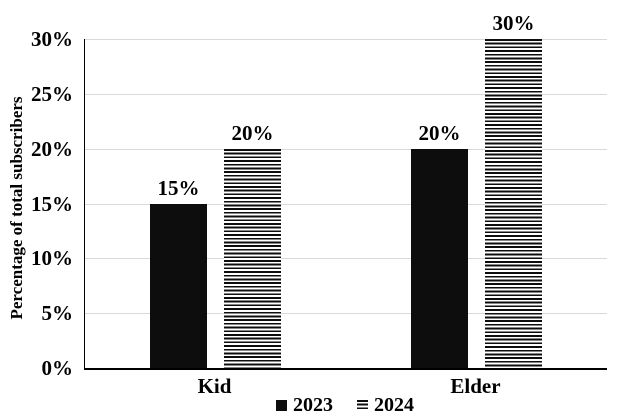 The image size is (626, 420). Describe the element at coordinates (57, 313) in the screenshot. I see `y-tick-label: 5%` at that location.